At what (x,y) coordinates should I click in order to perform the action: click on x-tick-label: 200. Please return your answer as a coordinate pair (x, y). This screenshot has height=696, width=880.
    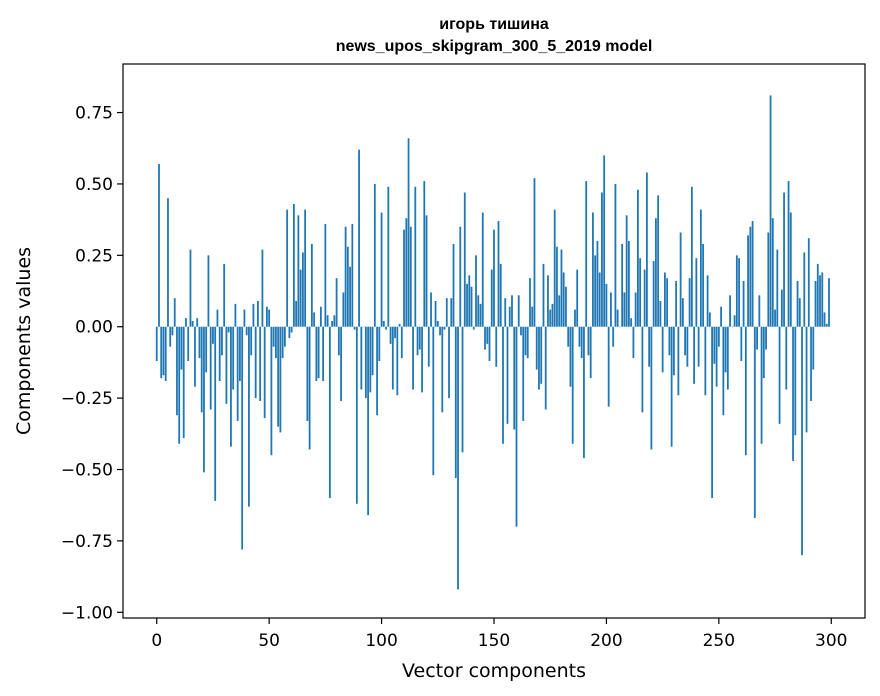
    Looking at the image, I should click on (606, 641).